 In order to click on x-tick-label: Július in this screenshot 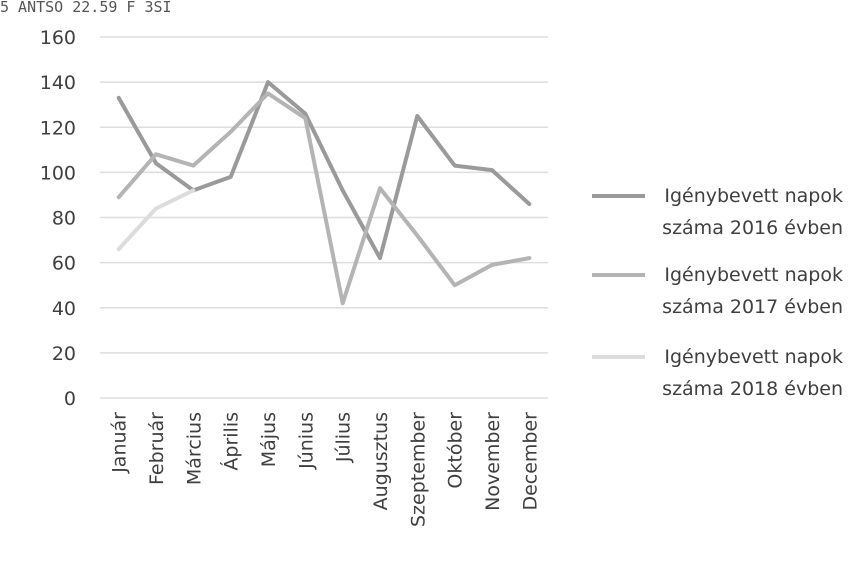, I will do `click(344, 437)`.